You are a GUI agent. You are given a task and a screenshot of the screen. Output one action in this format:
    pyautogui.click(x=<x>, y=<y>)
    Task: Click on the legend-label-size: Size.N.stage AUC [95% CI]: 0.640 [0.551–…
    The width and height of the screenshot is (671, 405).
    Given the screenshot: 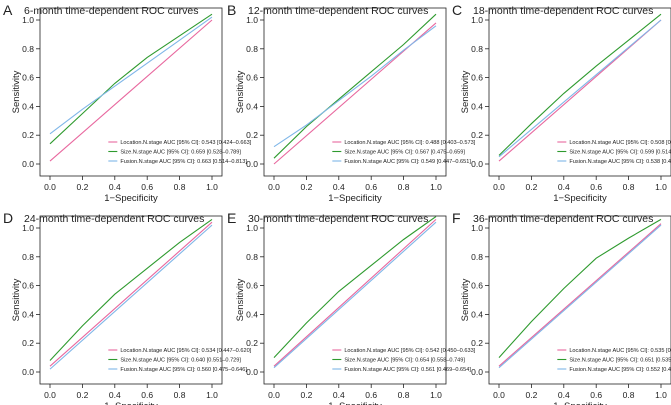 What is the action you would take?
    pyautogui.click(x=180, y=361)
    